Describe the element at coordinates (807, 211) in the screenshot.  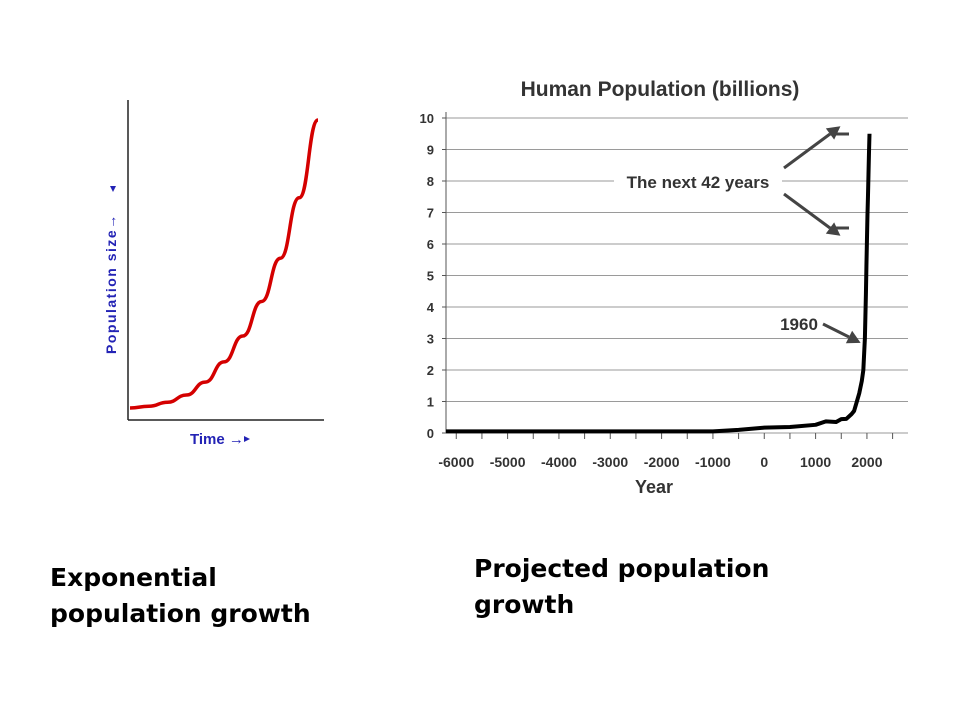
I see `arrow-lower` at that location.